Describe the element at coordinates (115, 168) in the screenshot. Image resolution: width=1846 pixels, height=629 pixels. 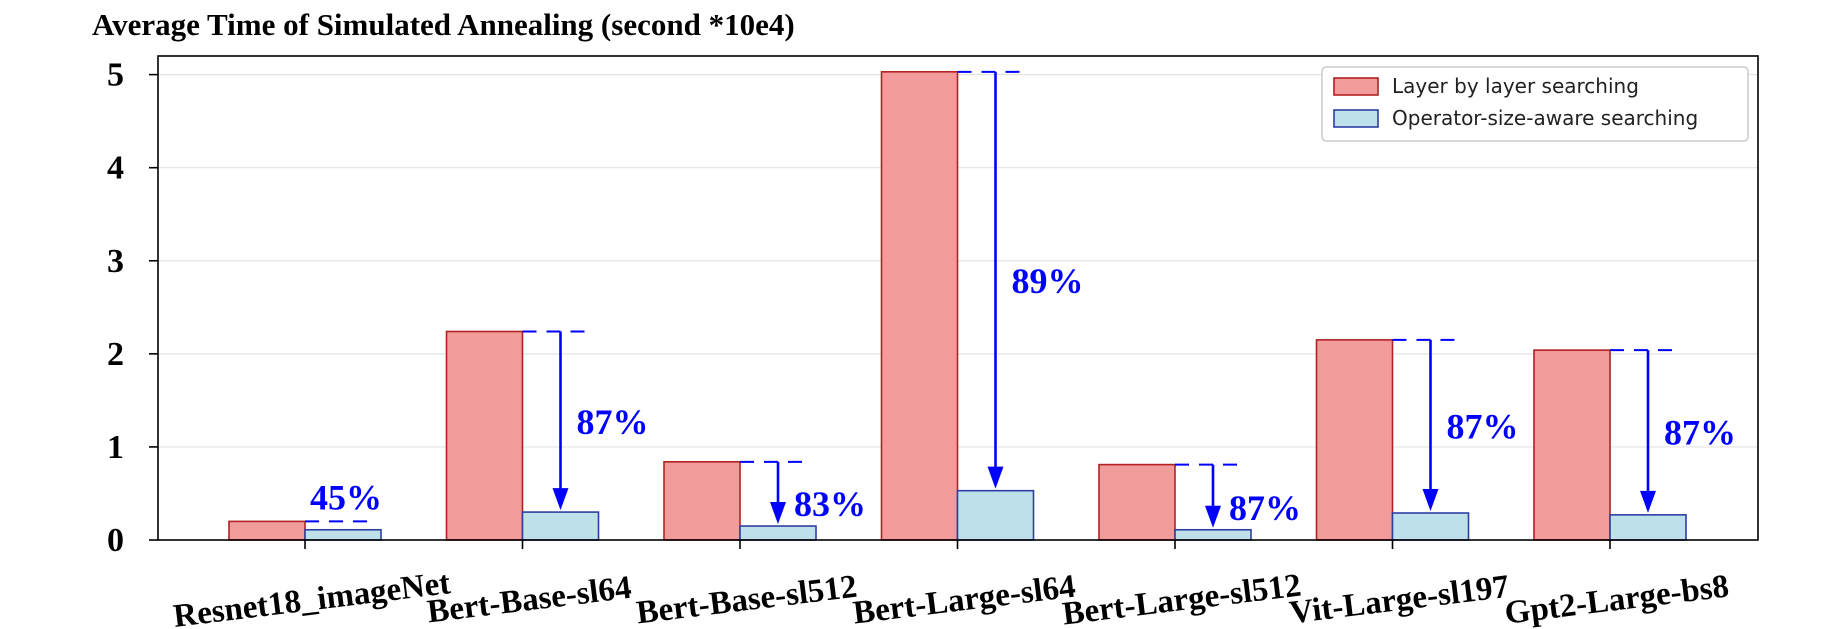
I see `y-tick-label: 4` at that location.